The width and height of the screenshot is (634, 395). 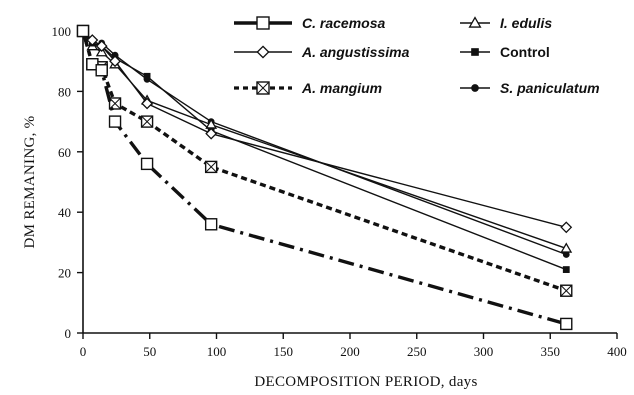 I want to click on y-tick-label: 100, so click(x=62, y=31).